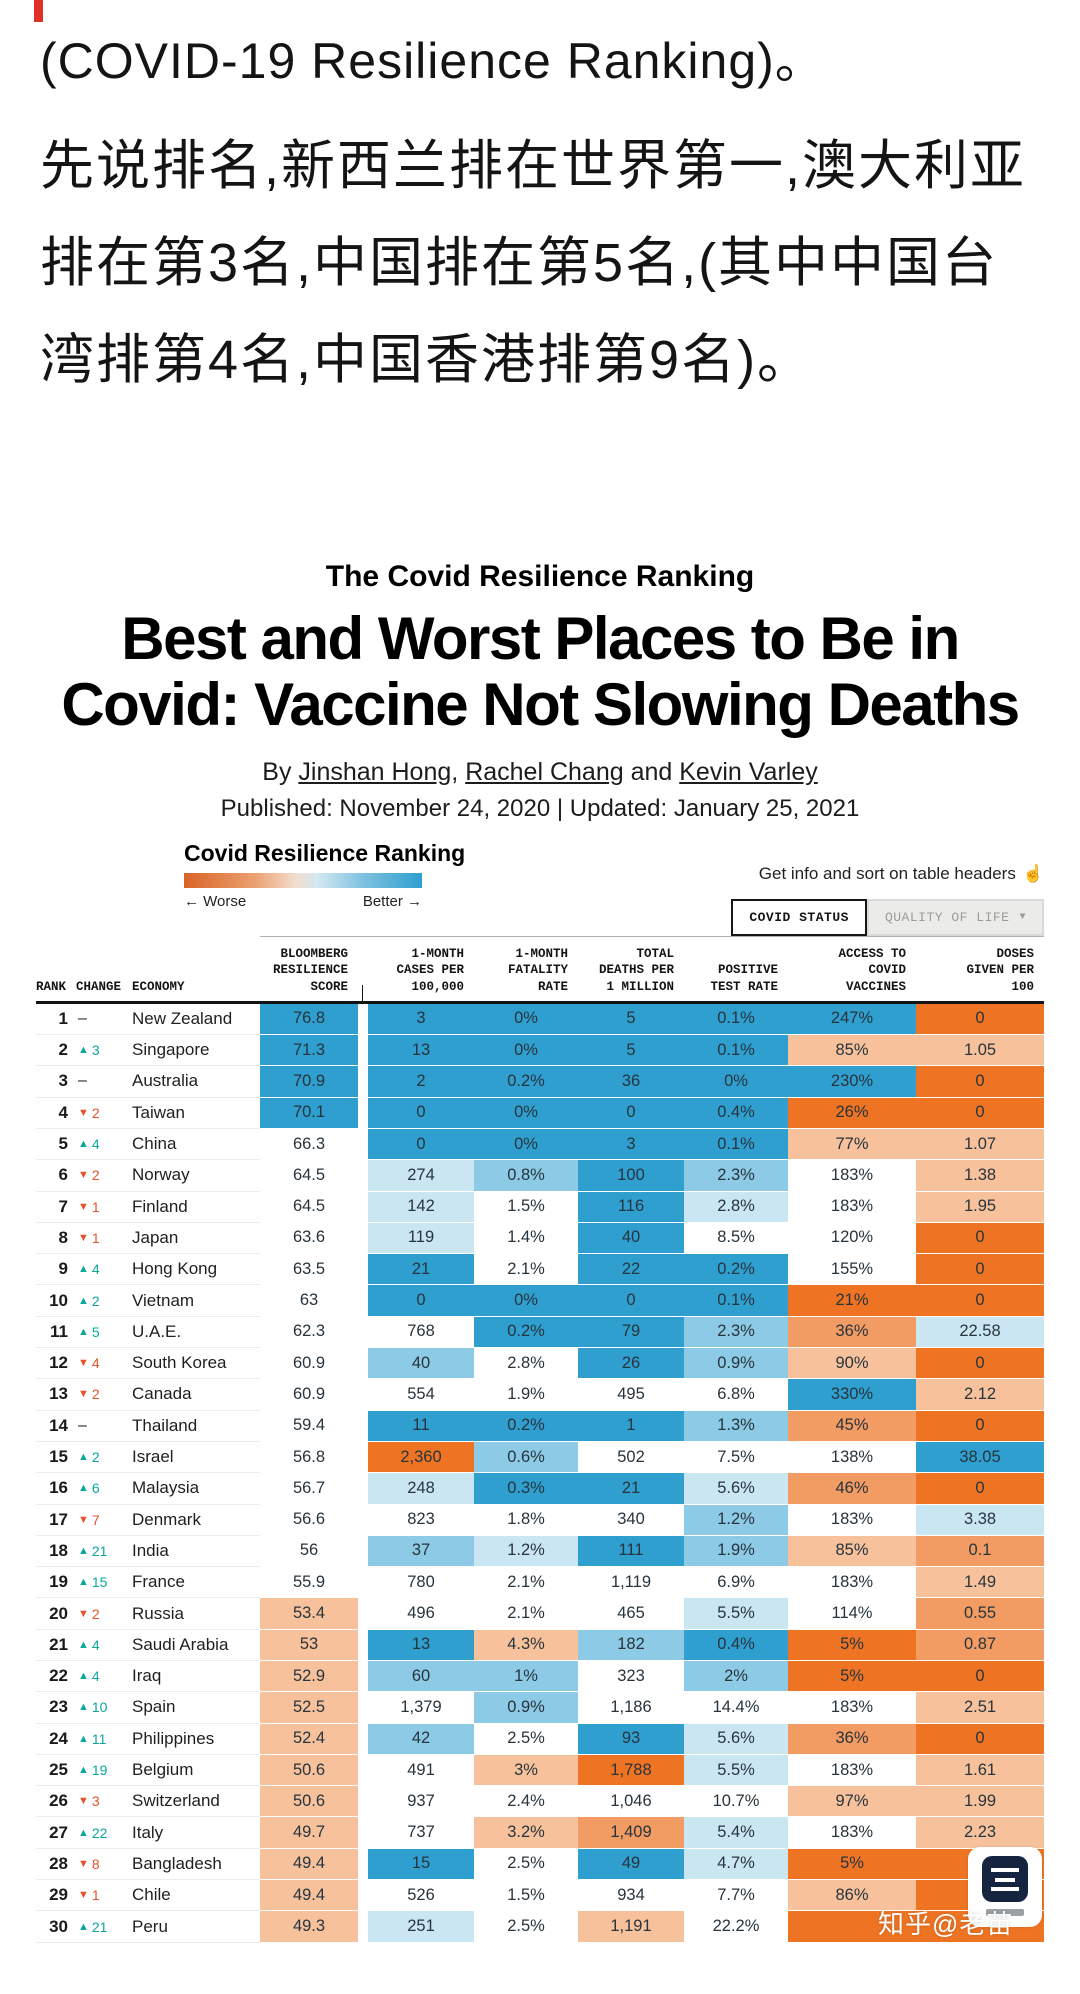 This screenshot has height=1994, width=1080. What do you see at coordinates (421, 1395) in the screenshot?
I see `cell-cases: 554` at bounding box center [421, 1395].